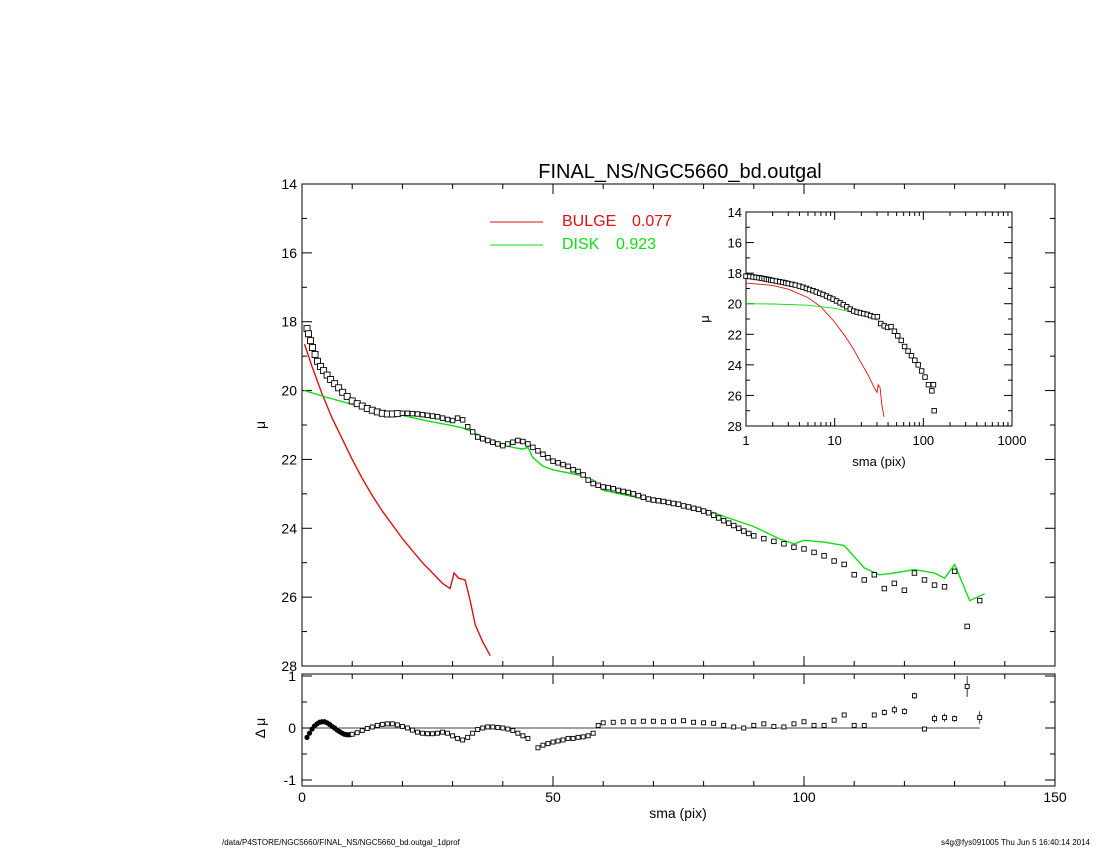  What do you see at coordinates (289, 322) in the screenshot?
I see `main-y-tick-label: 18` at bounding box center [289, 322].